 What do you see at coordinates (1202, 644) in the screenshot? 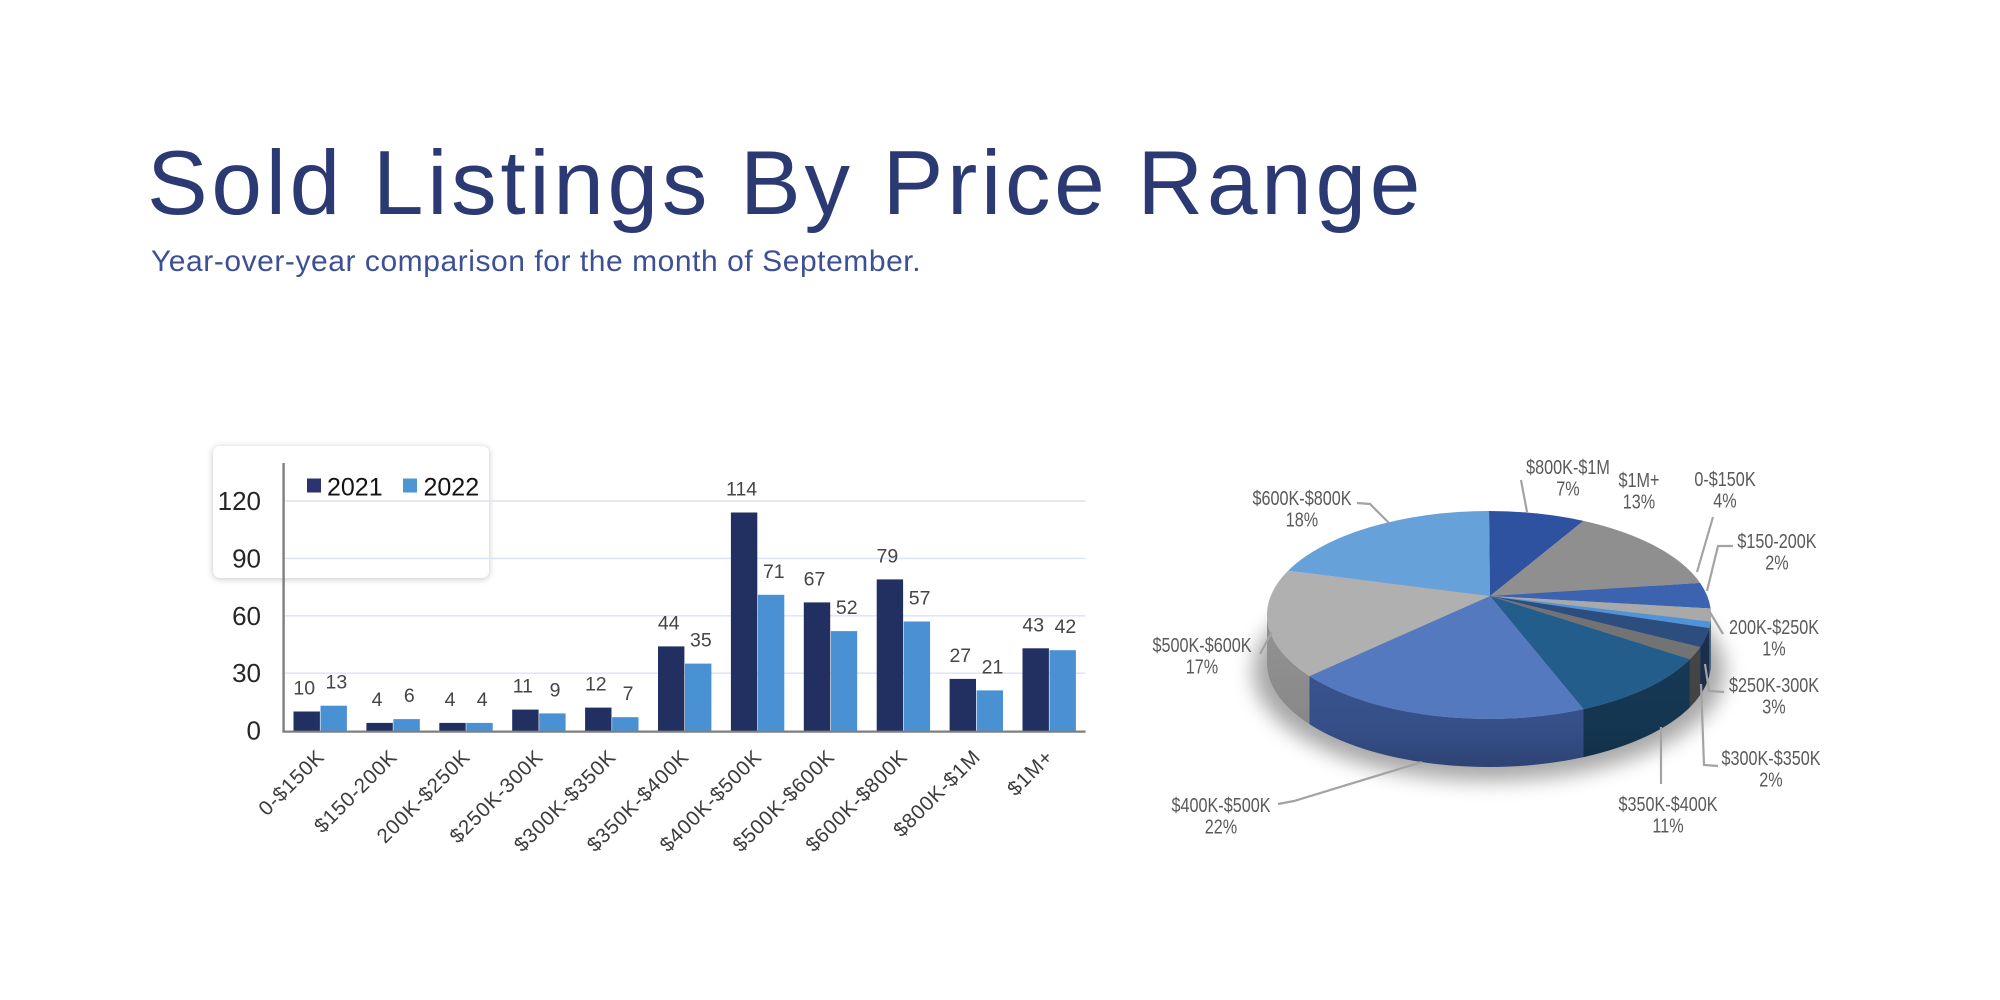
I see `svg-text: $500K-$600K` at bounding box center [1202, 644].